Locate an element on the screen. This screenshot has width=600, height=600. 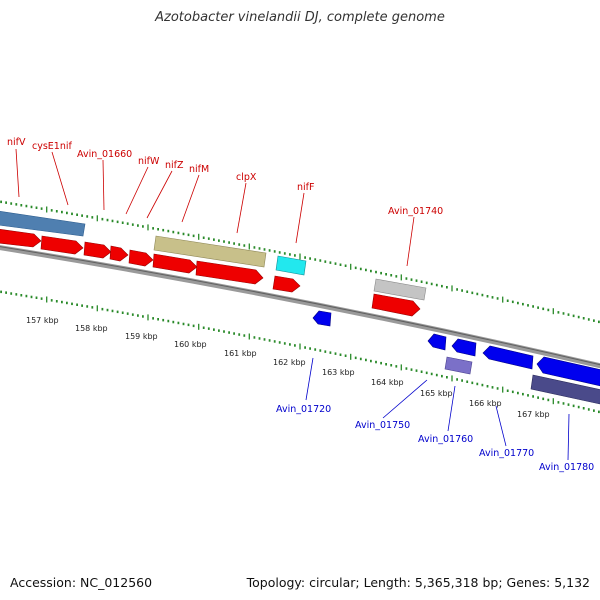
feature-cysE1nif-a is located at coordinates (21, 238).